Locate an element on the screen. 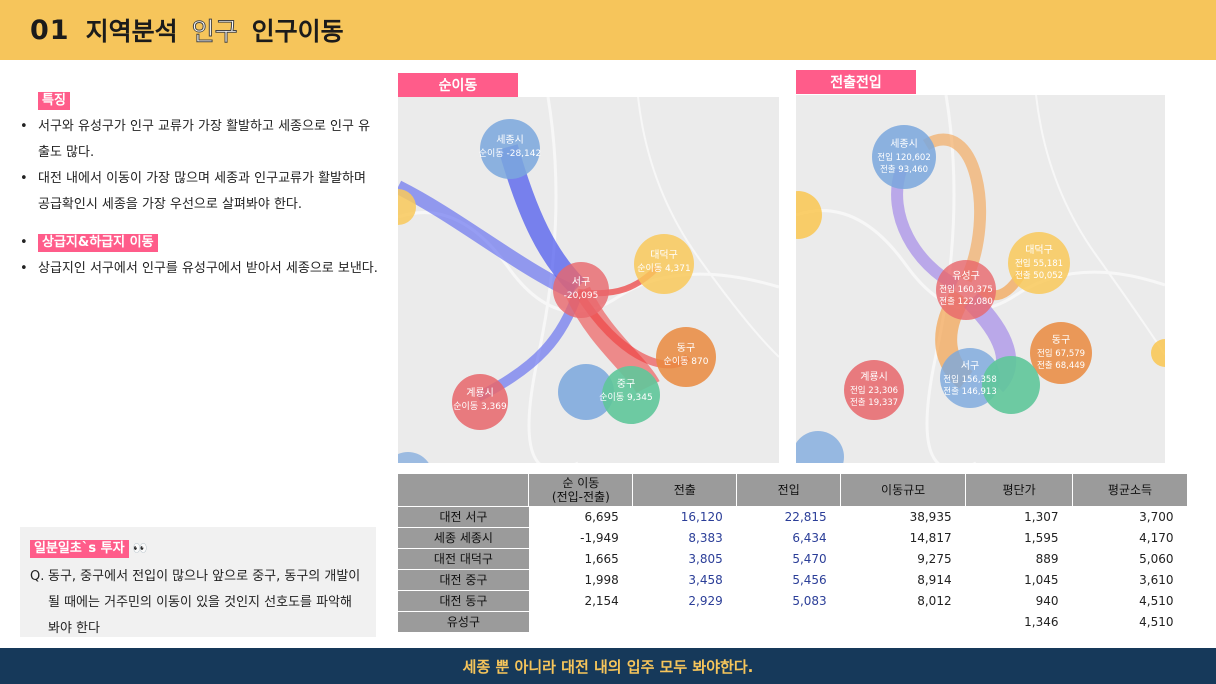 The width and height of the screenshot is (1216, 684). migration-bullet-heading: 상급지&하급지 이동 is located at coordinates (200, 243).